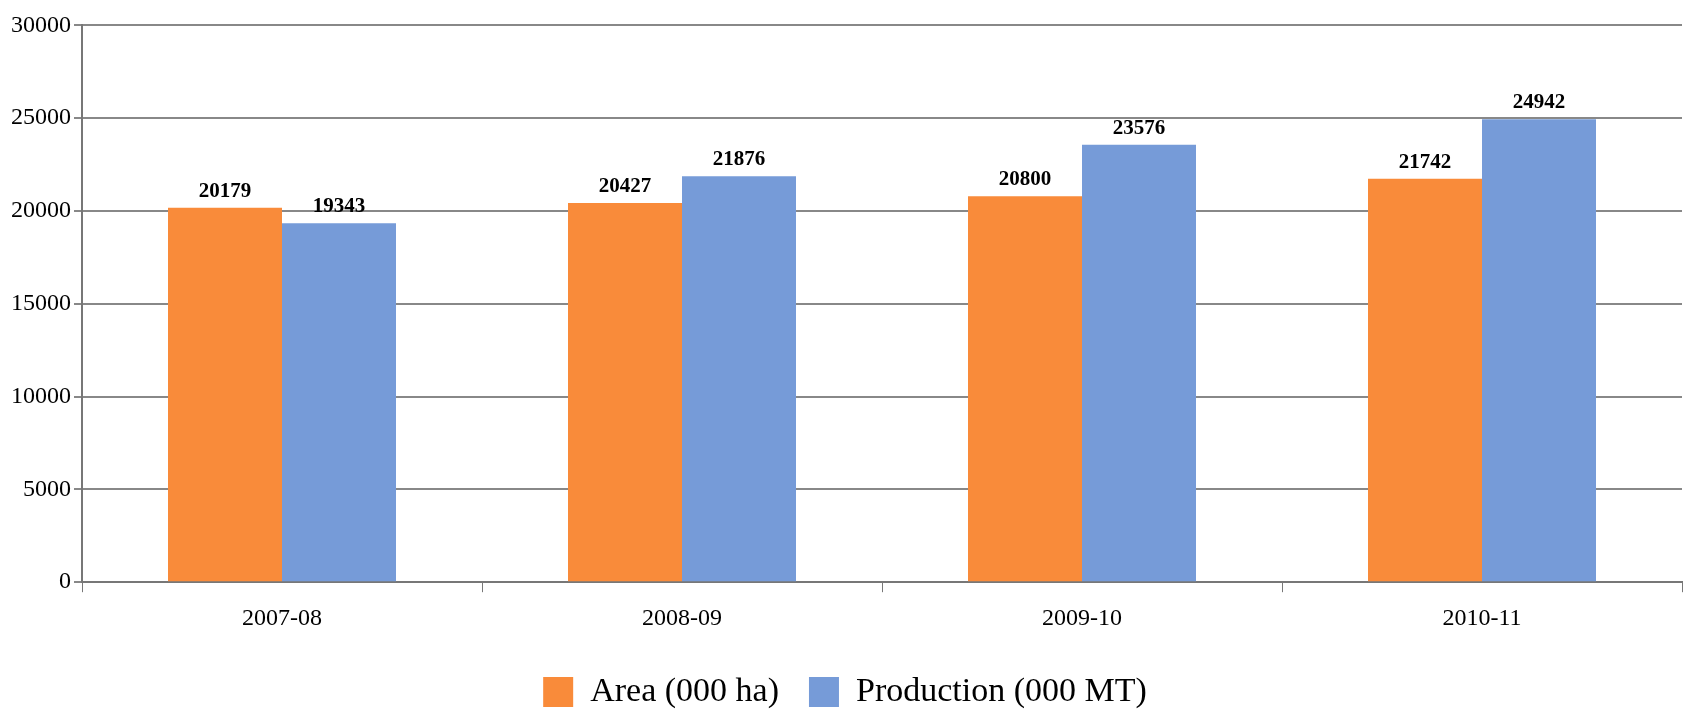 This screenshot has width=1700, height=727. What do you see at coordinates (1539, 101) in the screenshot?
I see `data-label: 24942` at bounding box center [1539, 101].